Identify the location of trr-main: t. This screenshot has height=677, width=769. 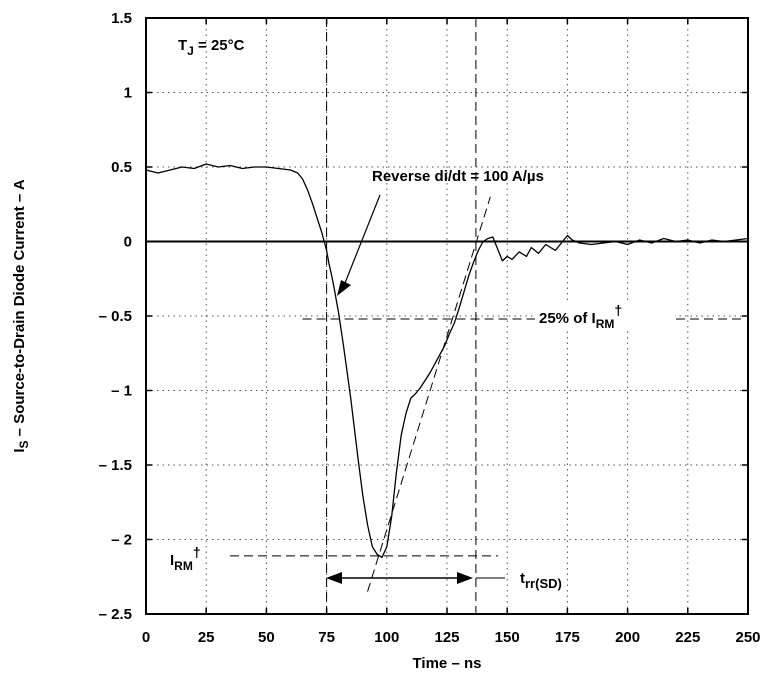
(522, 578).